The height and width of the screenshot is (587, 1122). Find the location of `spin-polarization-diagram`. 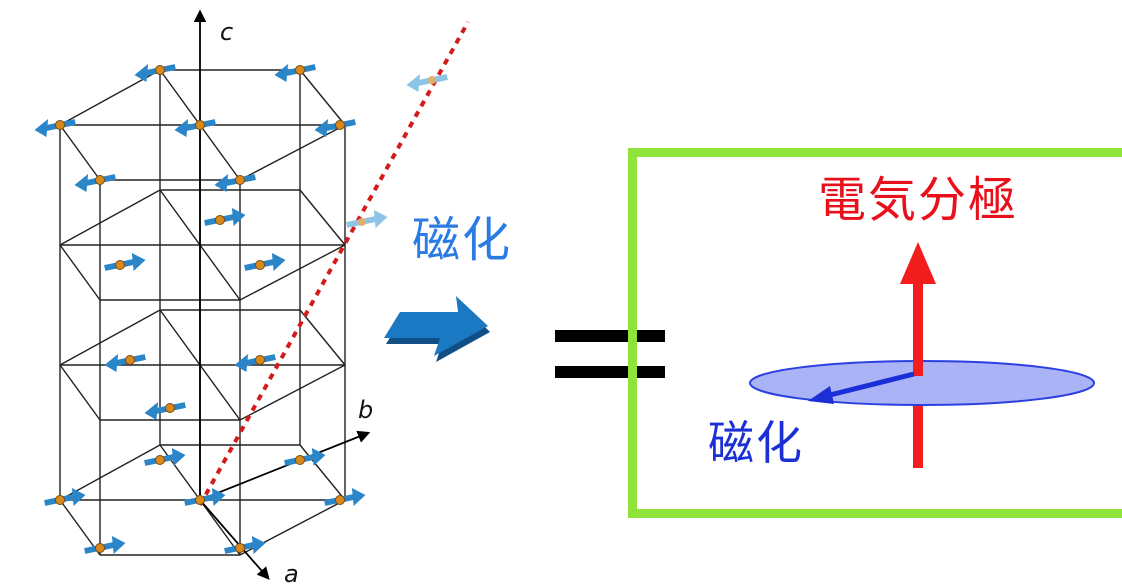

spin-polarization-diagram is located at coordinates (922, 355).